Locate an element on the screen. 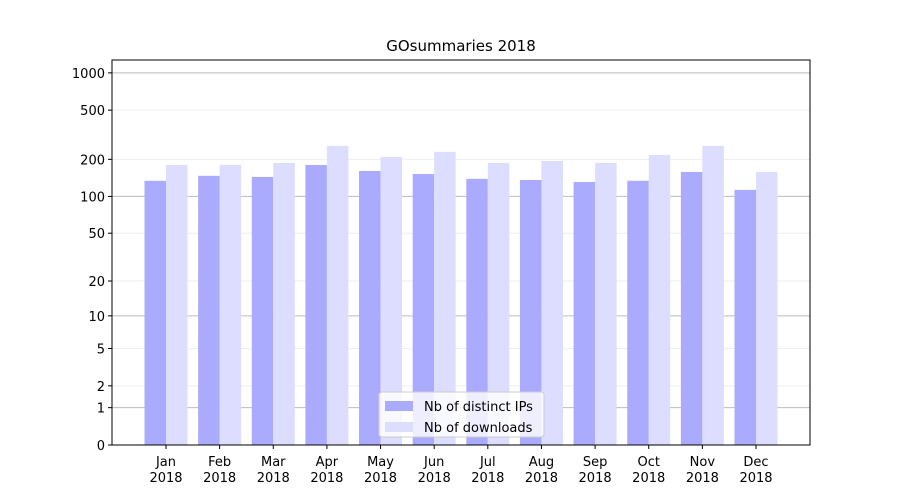  x-tick-label: Nov 2018 is located at coordinates (702, 470).